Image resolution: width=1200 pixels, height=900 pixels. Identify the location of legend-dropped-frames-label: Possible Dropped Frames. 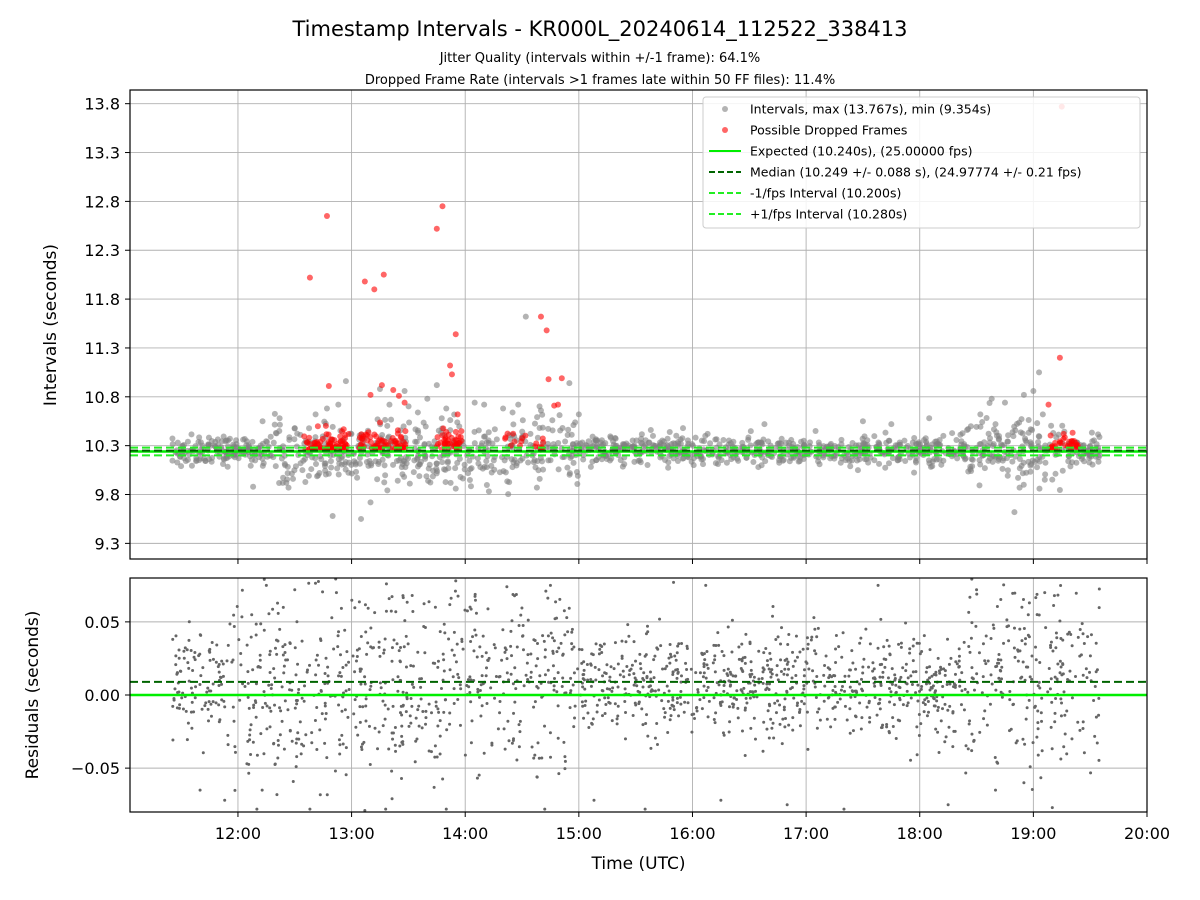
(828, 130).